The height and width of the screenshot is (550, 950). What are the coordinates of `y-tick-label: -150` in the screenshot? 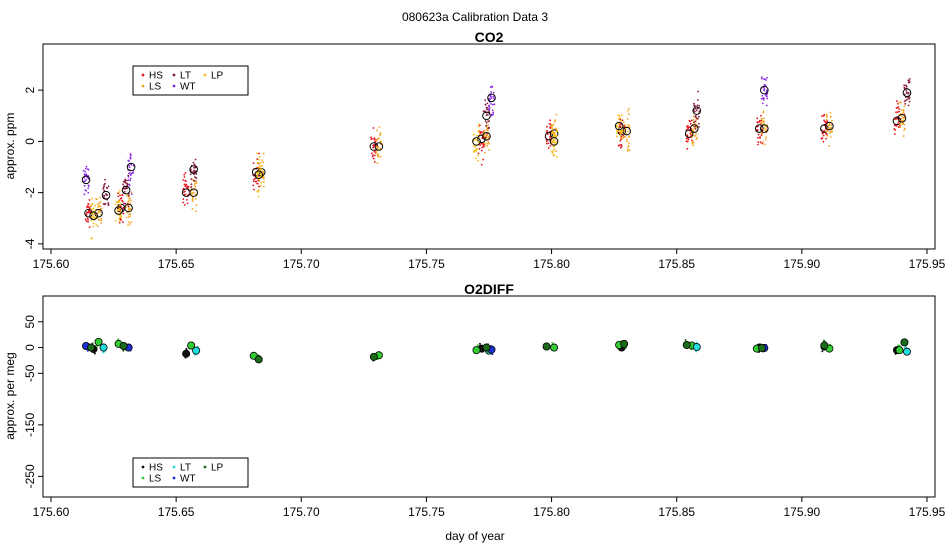 It's located at (30, 425).